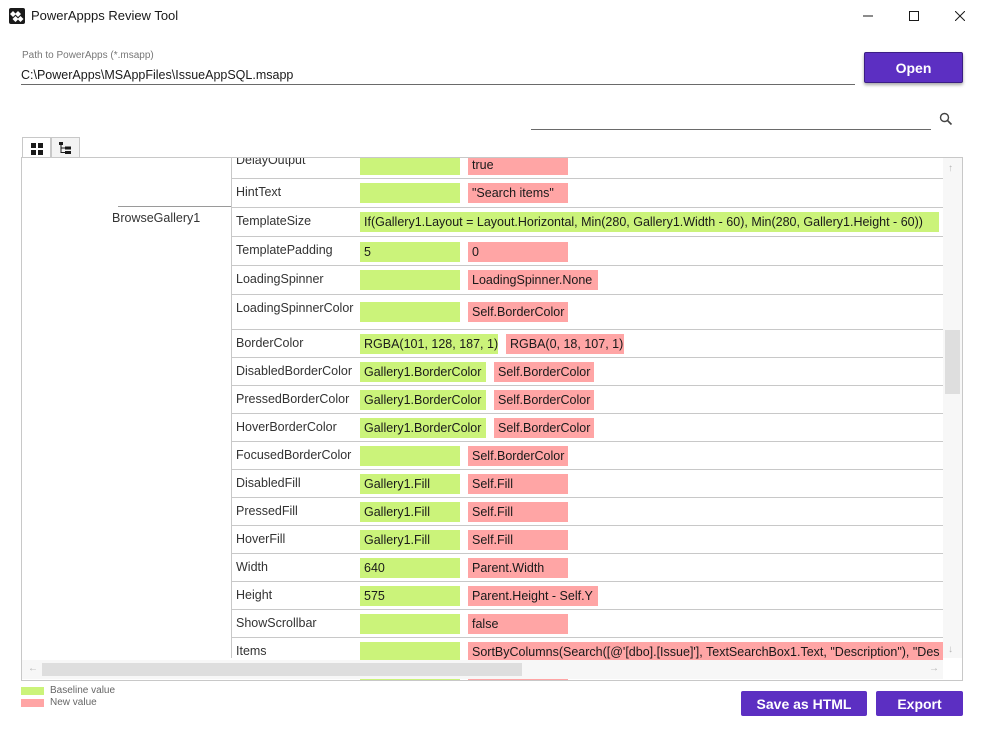  What do you see at coordinates (950, 168) in the screenshot?
I see `scroll-up-icon: ↑` at bounding box center [950, 168].